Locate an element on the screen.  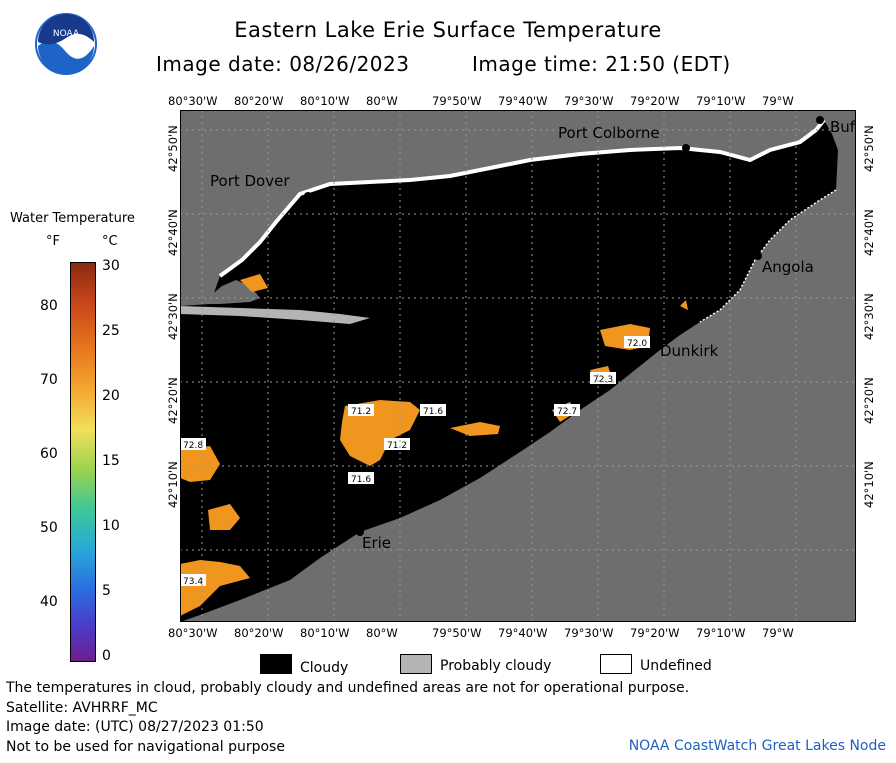
place-angola: Angola is located at coordinates (788, 267).